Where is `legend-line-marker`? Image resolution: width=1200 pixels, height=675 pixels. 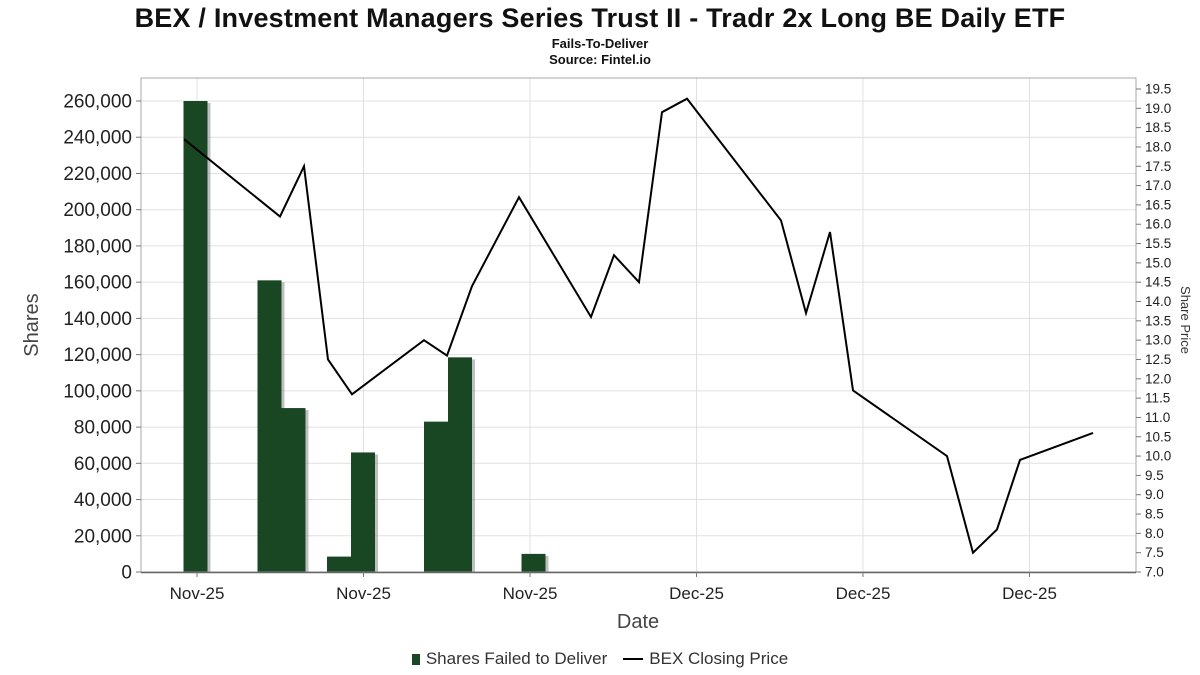
legend-line-marker is located at coordinates (633, 659).